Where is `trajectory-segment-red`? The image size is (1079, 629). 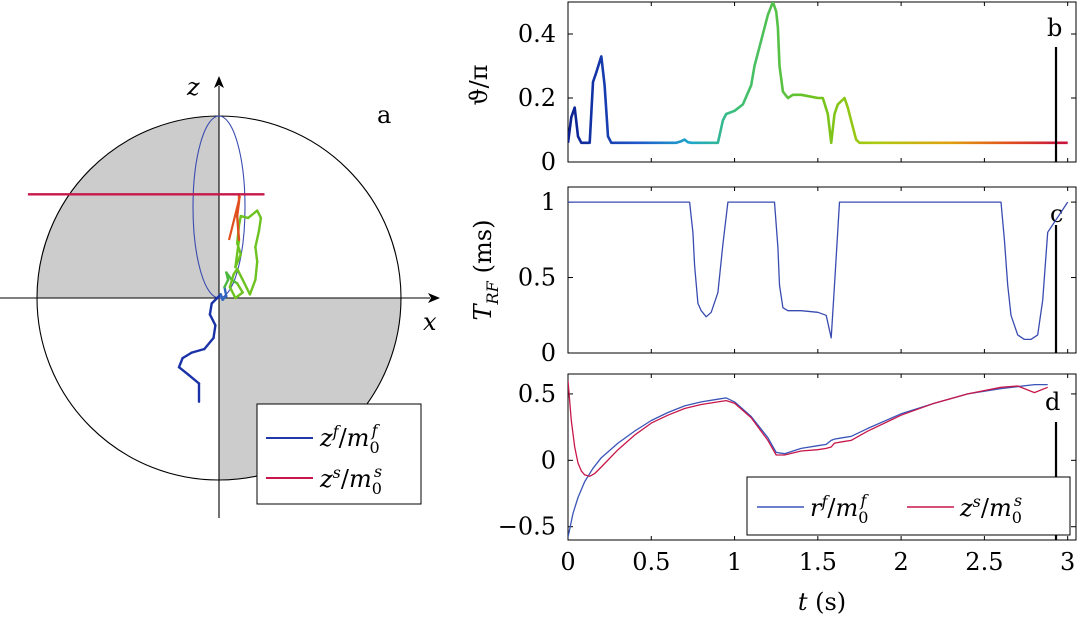
trajectory-segment-red is located at coordinates (234, 218).